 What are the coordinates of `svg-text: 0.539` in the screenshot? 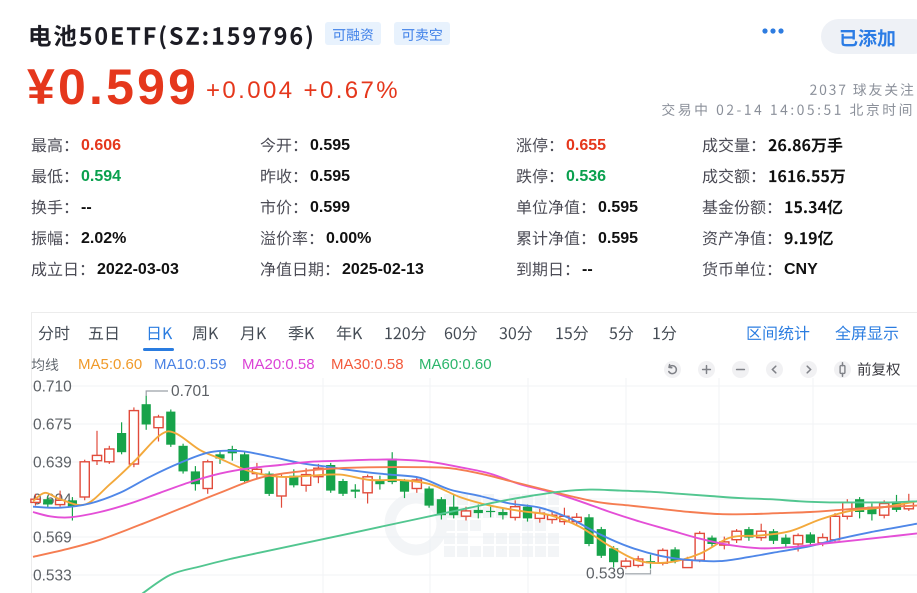 It's located at (605, 574).